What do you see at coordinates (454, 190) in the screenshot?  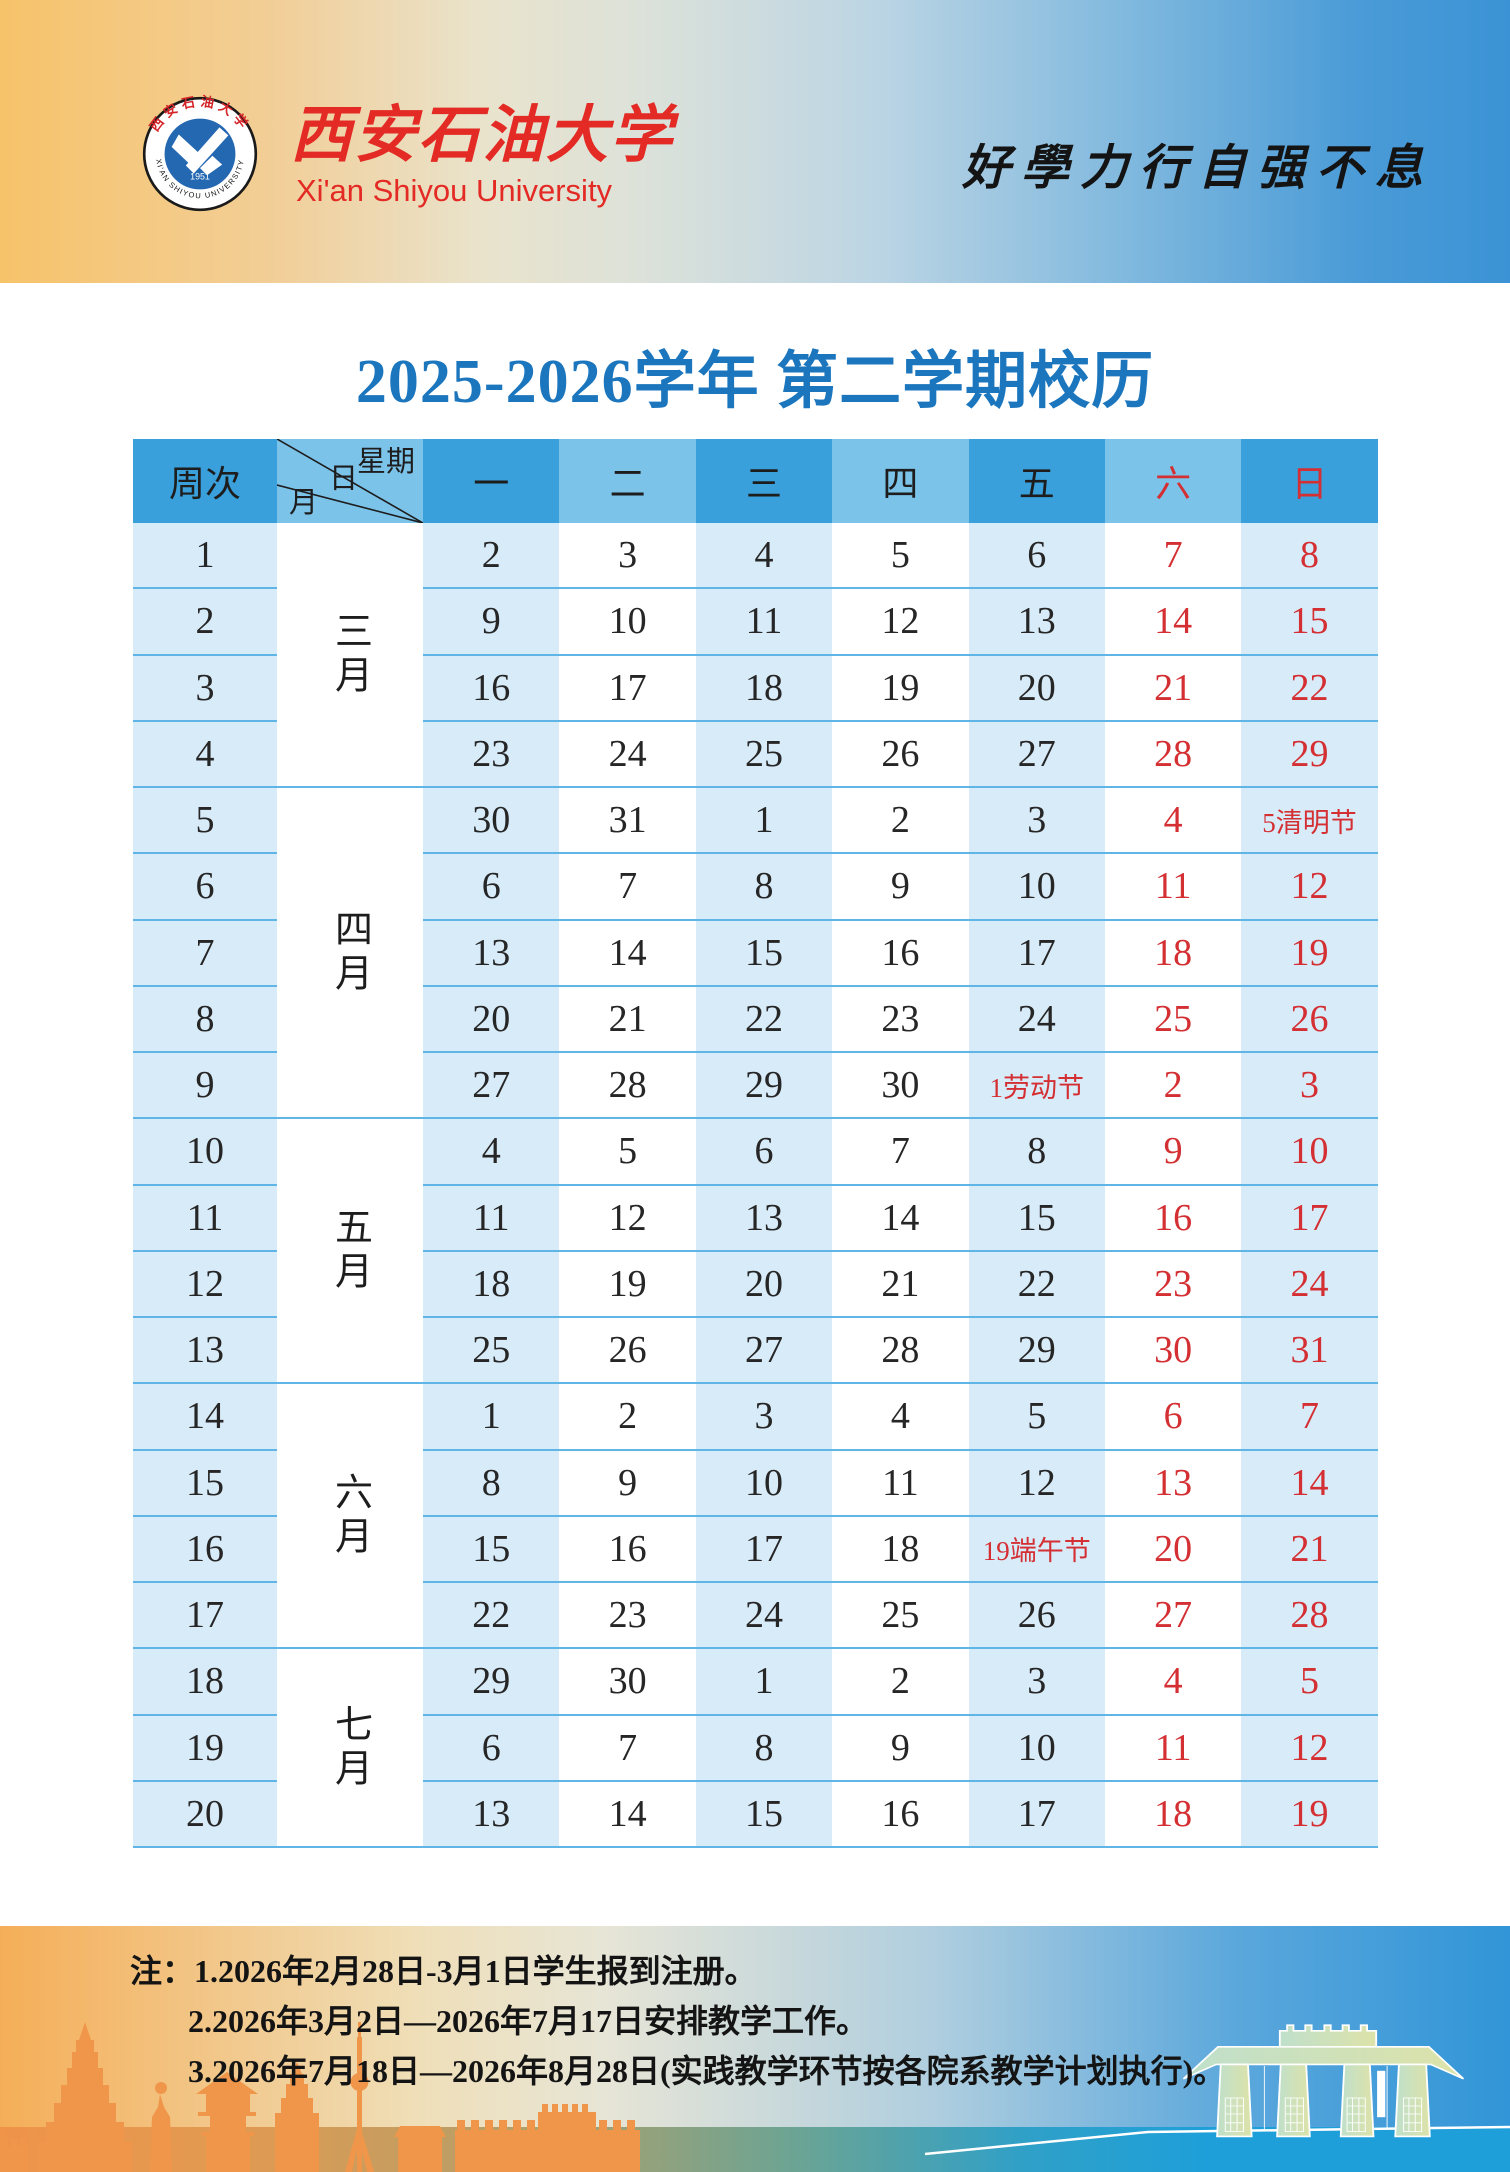 I see `university-name-en: Xi'an Shiyou University` at bounding box center [454, 190].